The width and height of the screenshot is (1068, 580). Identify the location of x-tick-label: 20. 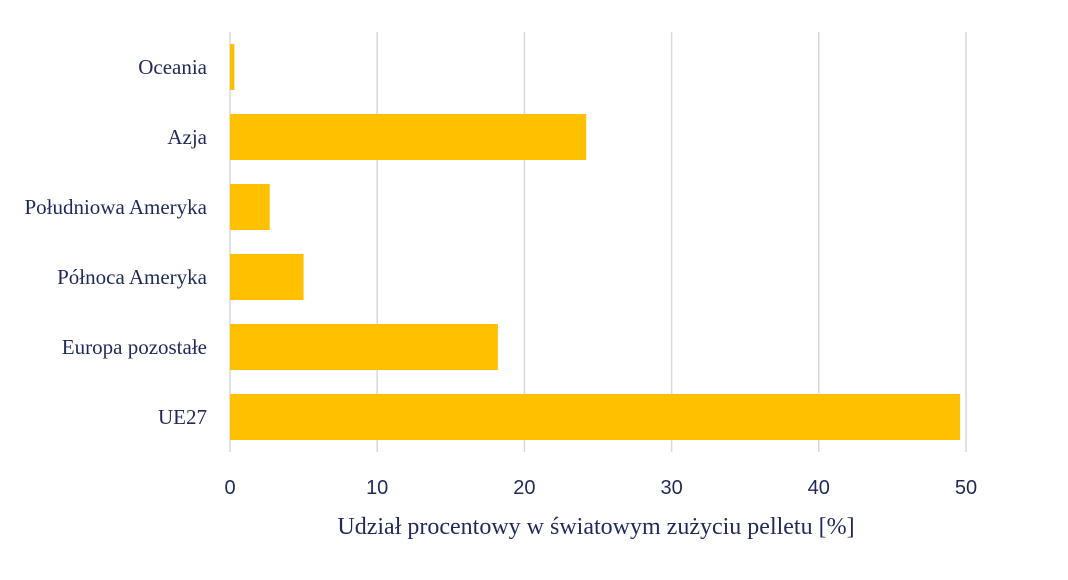
(524, 488).